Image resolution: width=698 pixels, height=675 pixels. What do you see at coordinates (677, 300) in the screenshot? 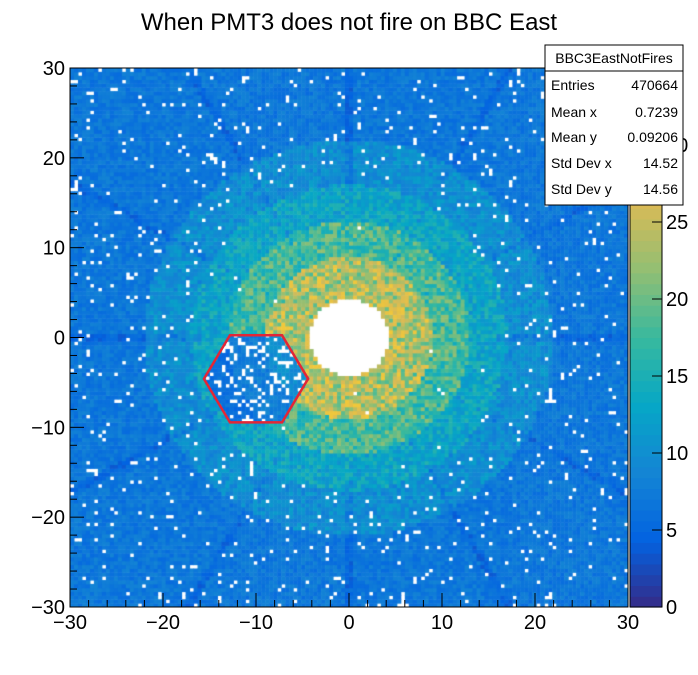
I see `colorbar-tick-label: 20` at bounding box center [677, 300].